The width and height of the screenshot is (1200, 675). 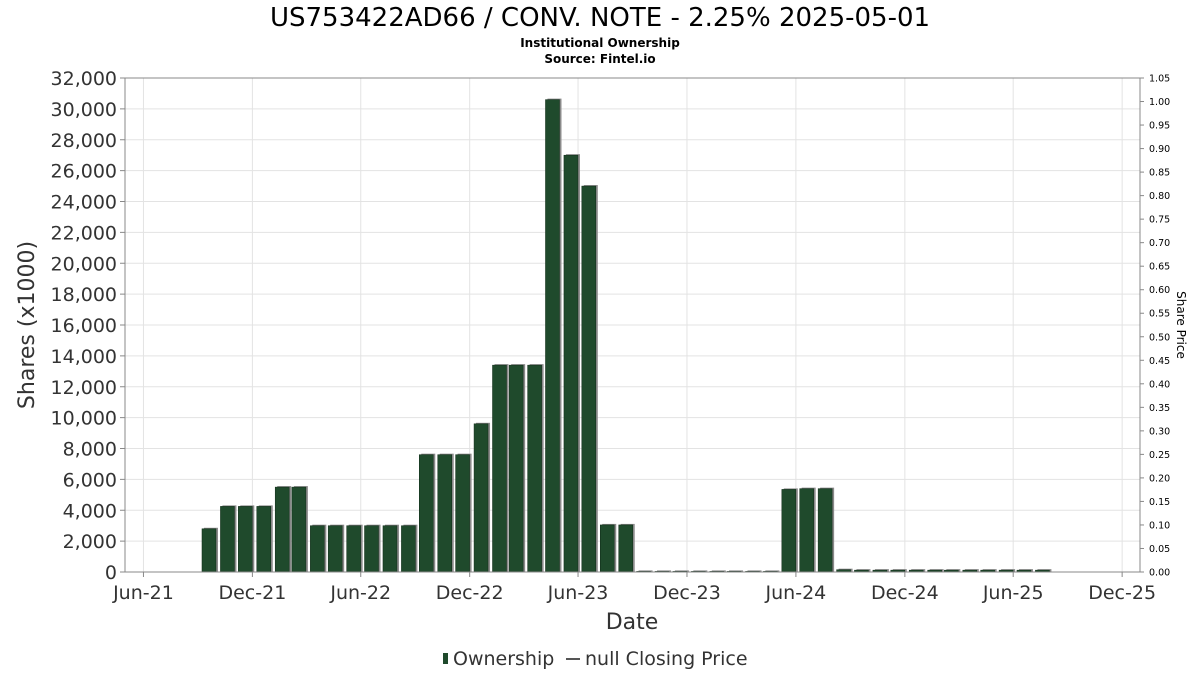 What do you see at coordinates (600, 43) in the screenshot?
I see `chart-subtitle: Institutional Ownership` at bounding box center [600, 43].